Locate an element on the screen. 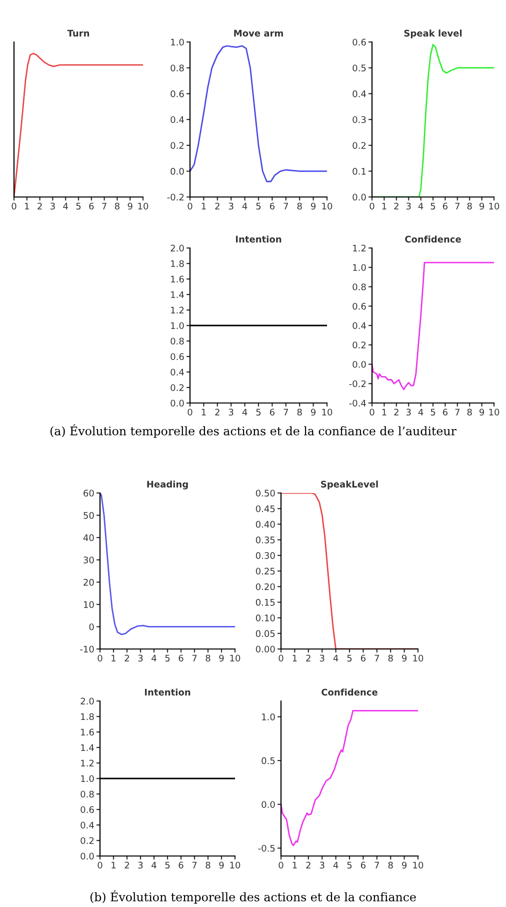 Image resolution: width=506 pixels, height=907 pixels. y-tick-label: 0.05 is located at coordinates (265, 633).